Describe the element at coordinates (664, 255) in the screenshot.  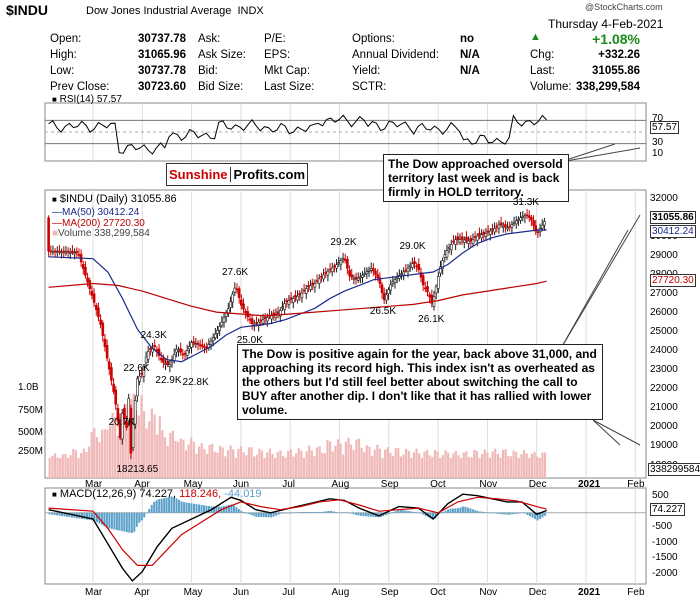
I see `price-tick-label: 29000` at that location.